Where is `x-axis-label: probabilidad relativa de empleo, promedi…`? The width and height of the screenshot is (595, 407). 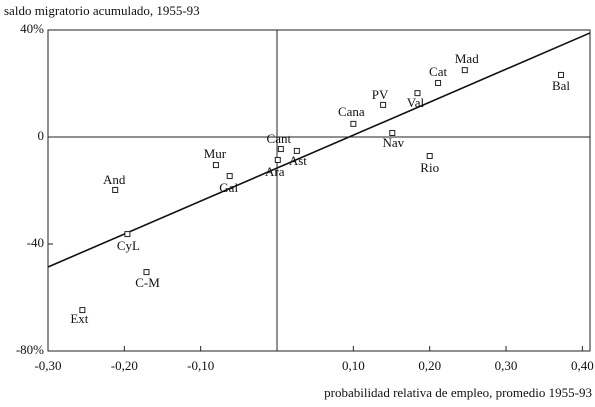 x-axis-label: probabilidad relativa de empleo, promedi… is located at coordinates (458, 392).